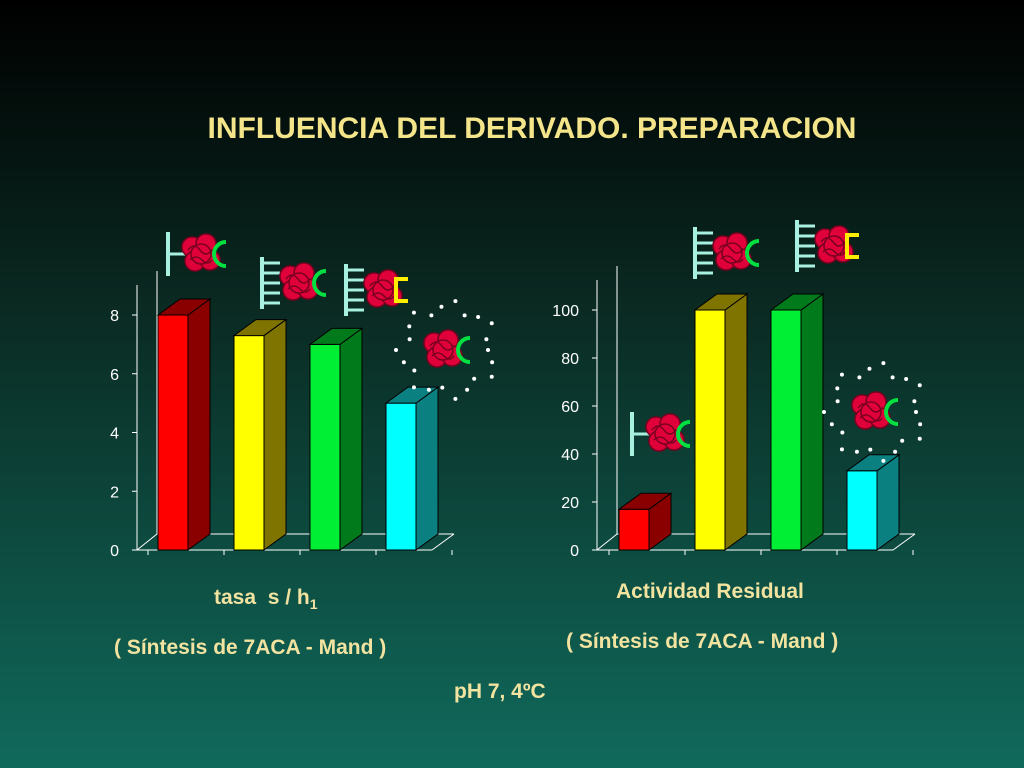 The height and width of the screenshot is (768, 1024). Describe the element at coordinates (532, 128) in the screenshot. I see `slide-title: INFLUENCIA DEL DERIVADO. PREPARACION` at that location.